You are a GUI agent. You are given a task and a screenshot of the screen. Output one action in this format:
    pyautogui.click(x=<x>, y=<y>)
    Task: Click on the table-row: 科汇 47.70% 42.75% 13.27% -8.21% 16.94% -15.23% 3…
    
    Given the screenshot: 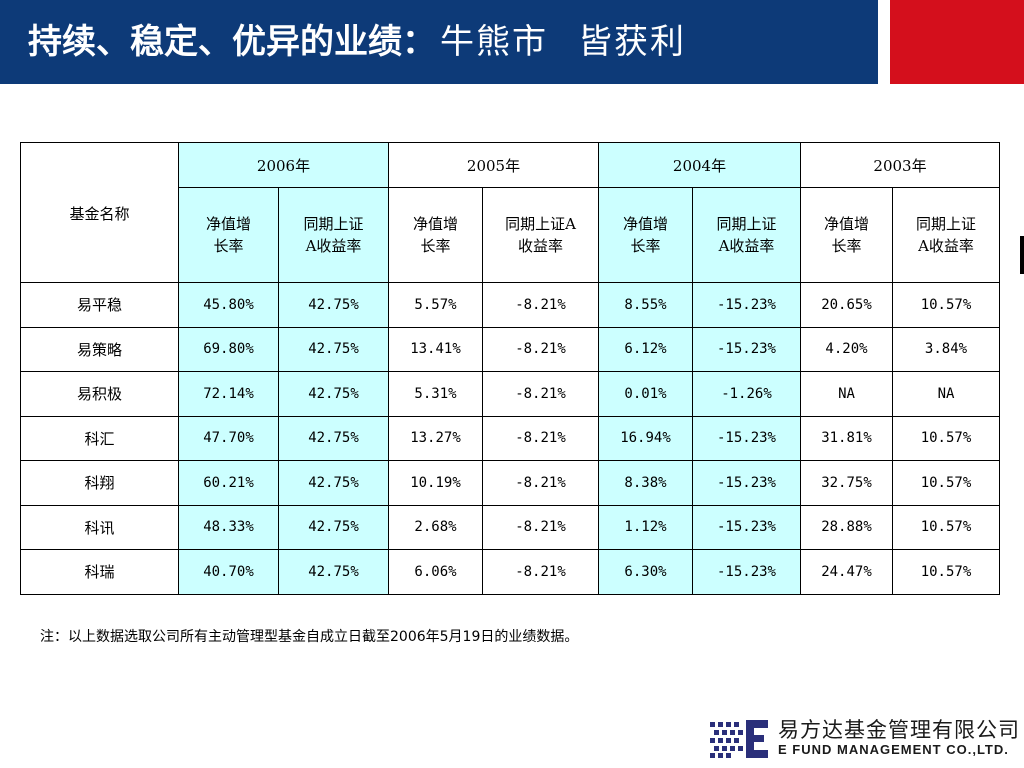 What is the action you would take?
    pyautogui.click(x=510, y=438)
    